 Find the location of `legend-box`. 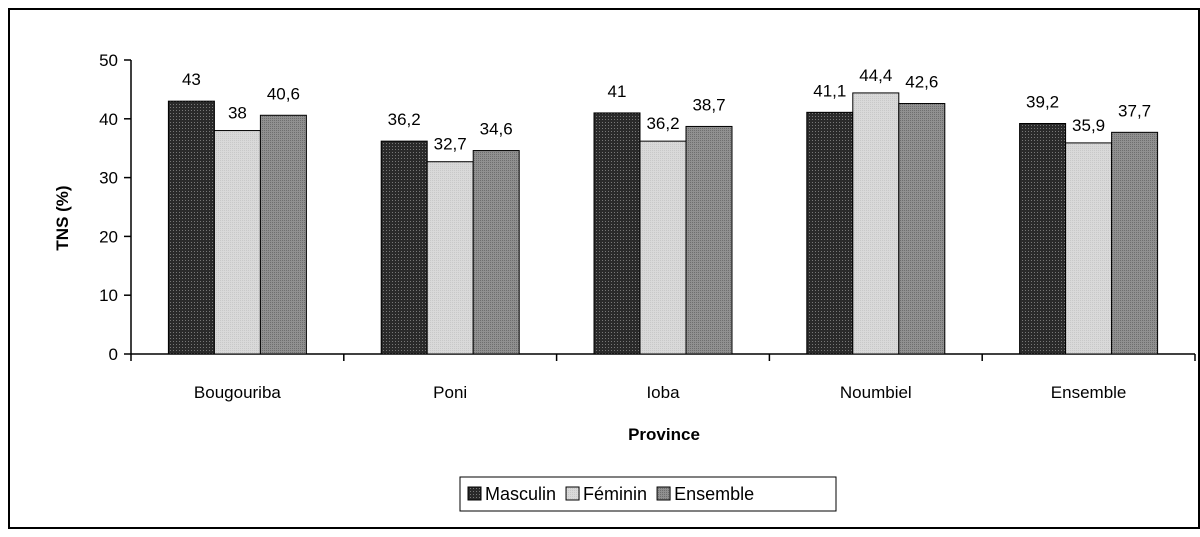

legend-box is located at coordinates (648, 494).